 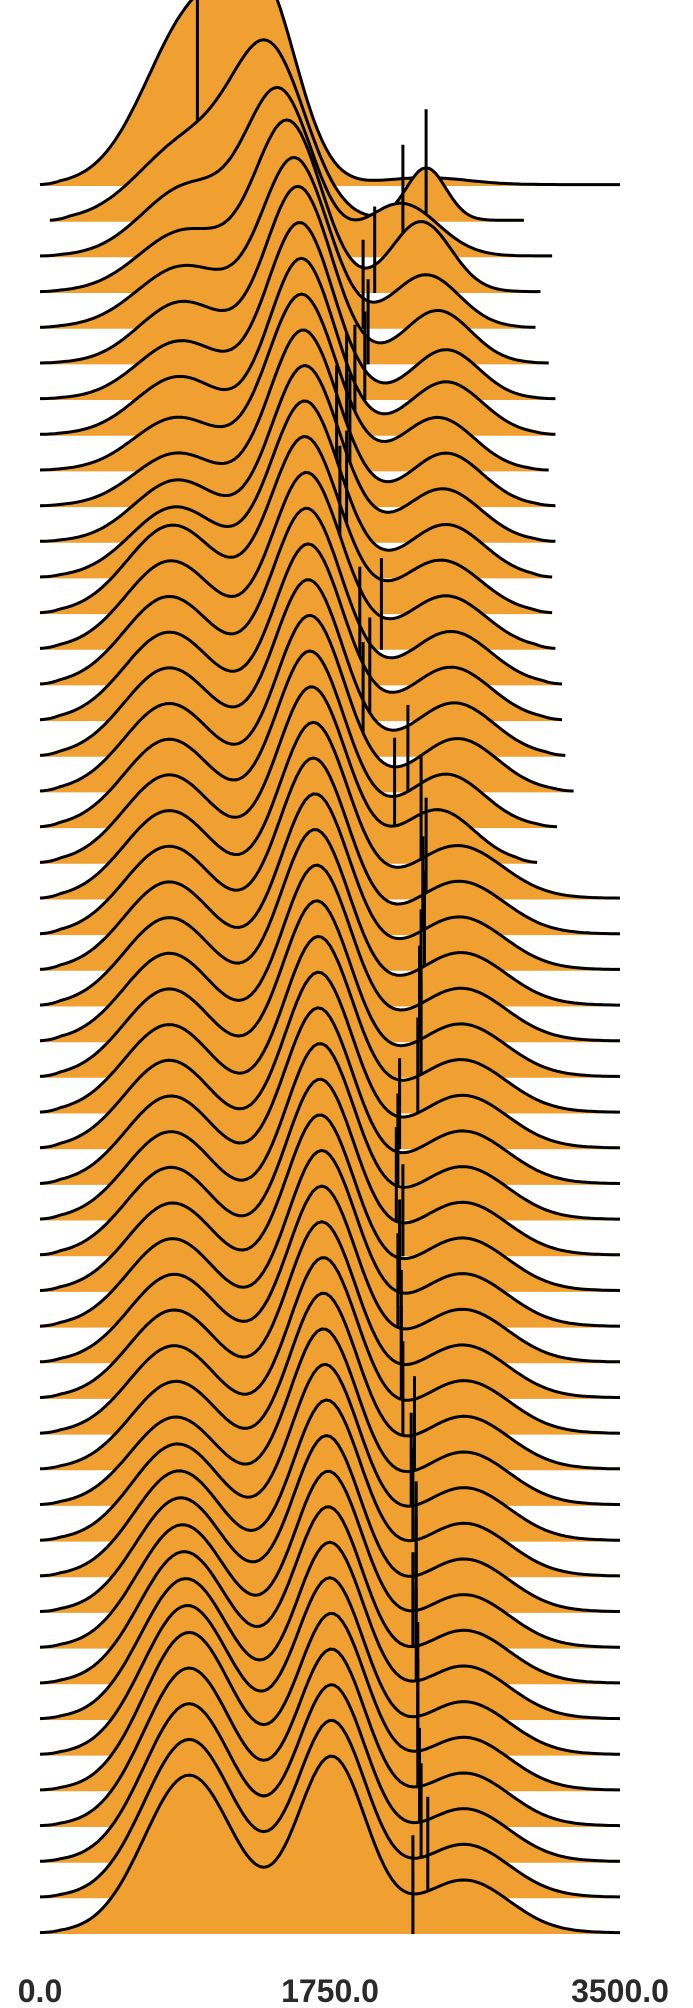 I want to click on x-tick-label-0: 0.0, so click(x=40, y=1990).